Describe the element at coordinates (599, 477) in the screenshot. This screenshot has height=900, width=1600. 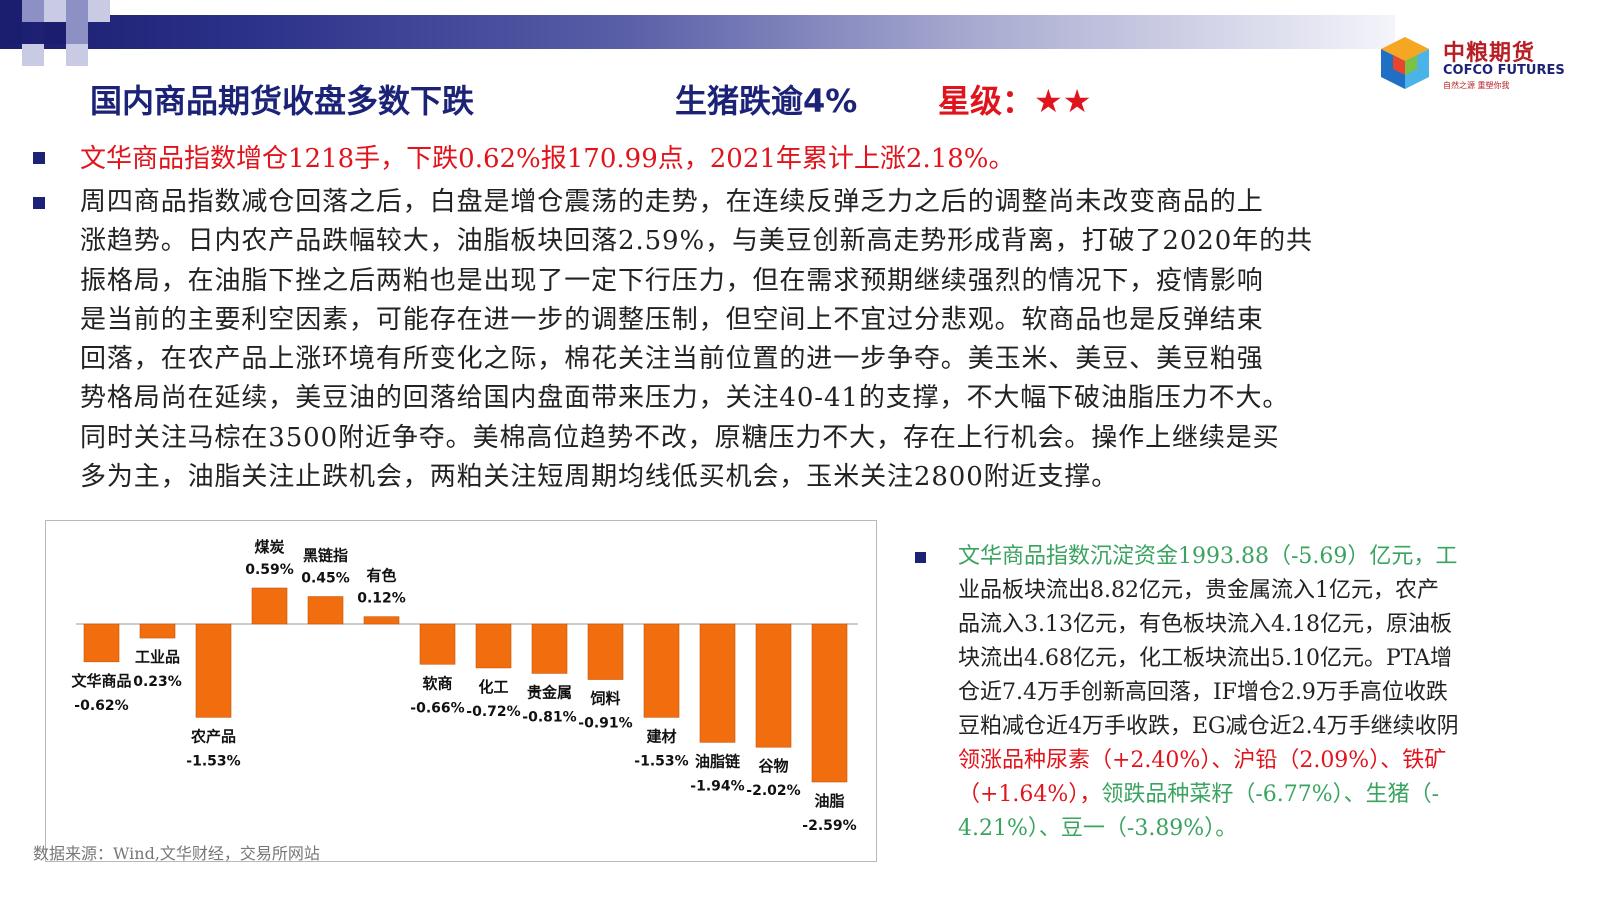
I see `analysis-line: 多为主，油脂关注止跌机会，两粕关注短周期均线低买机会，玉米关注2800附近支撑。` at that location.